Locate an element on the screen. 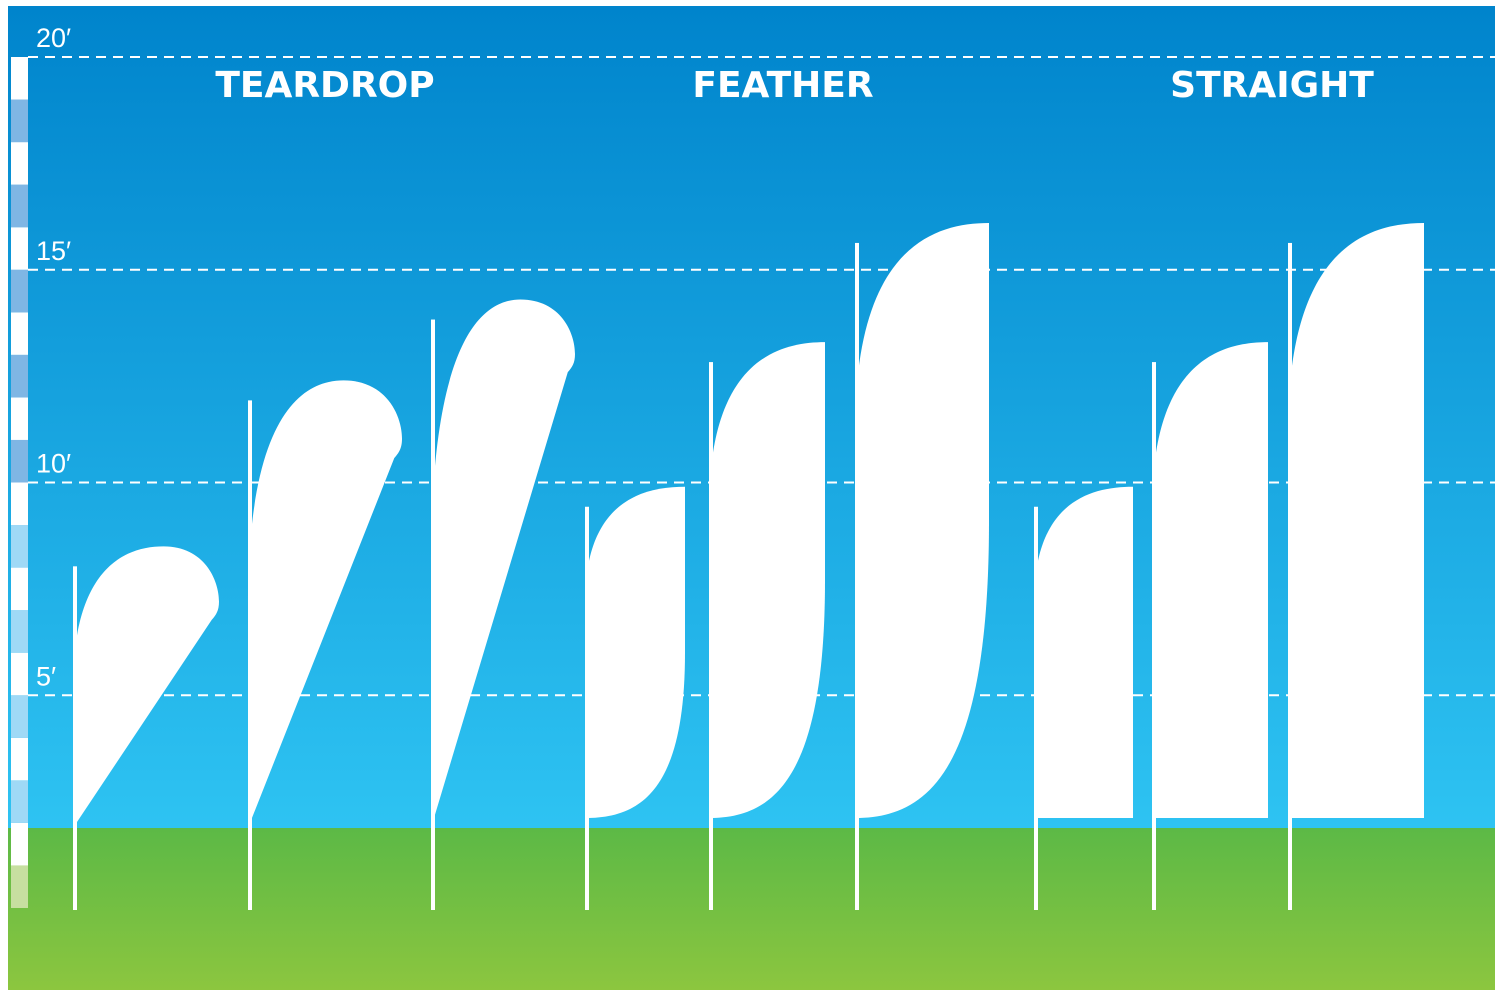 Image resolution: width=1499 pixels, height=995 pixels. height-label: 10′ is located at coordinates (53, 464).